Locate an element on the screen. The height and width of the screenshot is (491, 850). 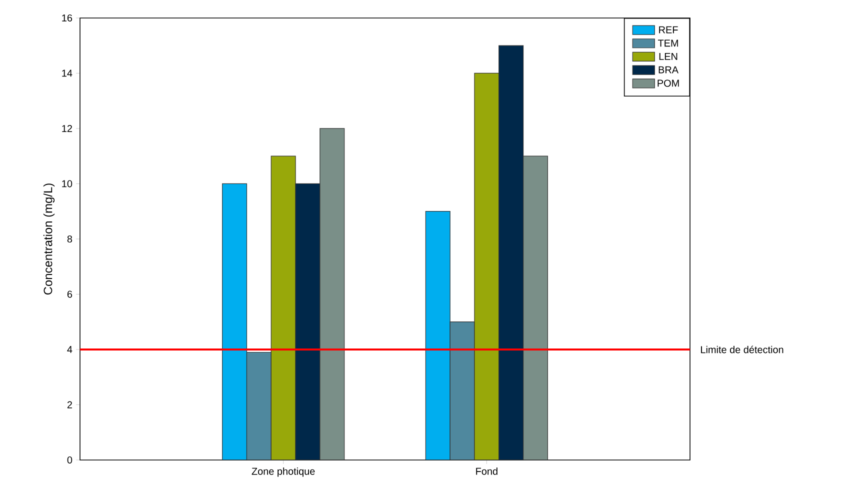
ref-line-label: Limite de détection is located at coordinates (742, 350).